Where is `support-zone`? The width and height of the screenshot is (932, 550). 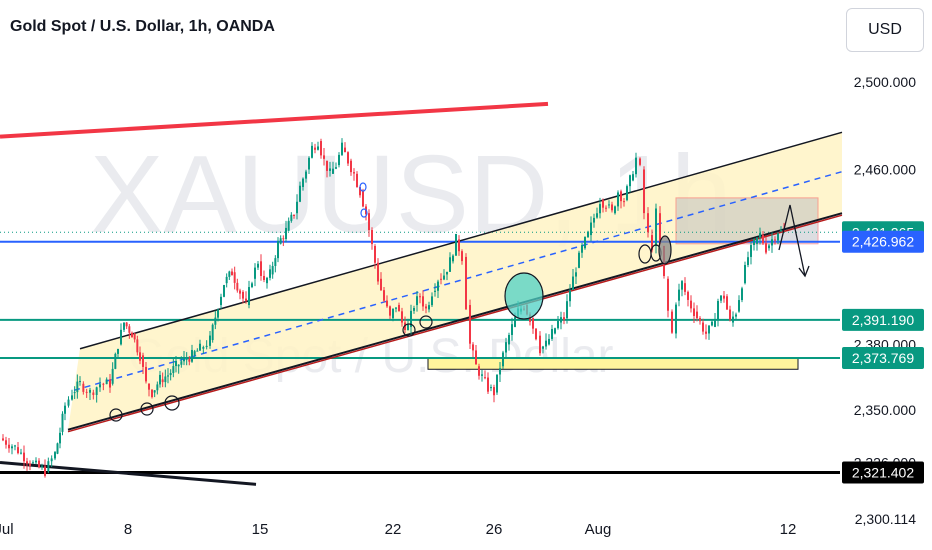 support-zone is located at coordinates (613, 363).